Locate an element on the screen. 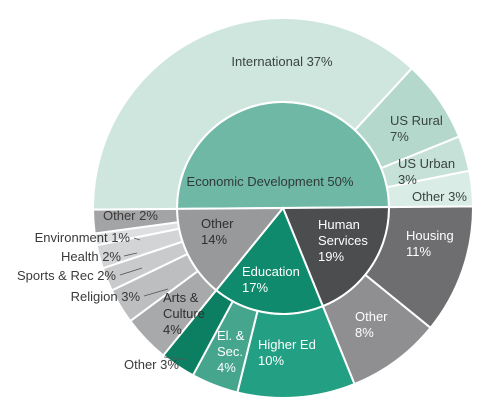 The height and width of the screenshot is (411, 491). outer-label-other-3-leader-line is located at coordinates (175, 358).